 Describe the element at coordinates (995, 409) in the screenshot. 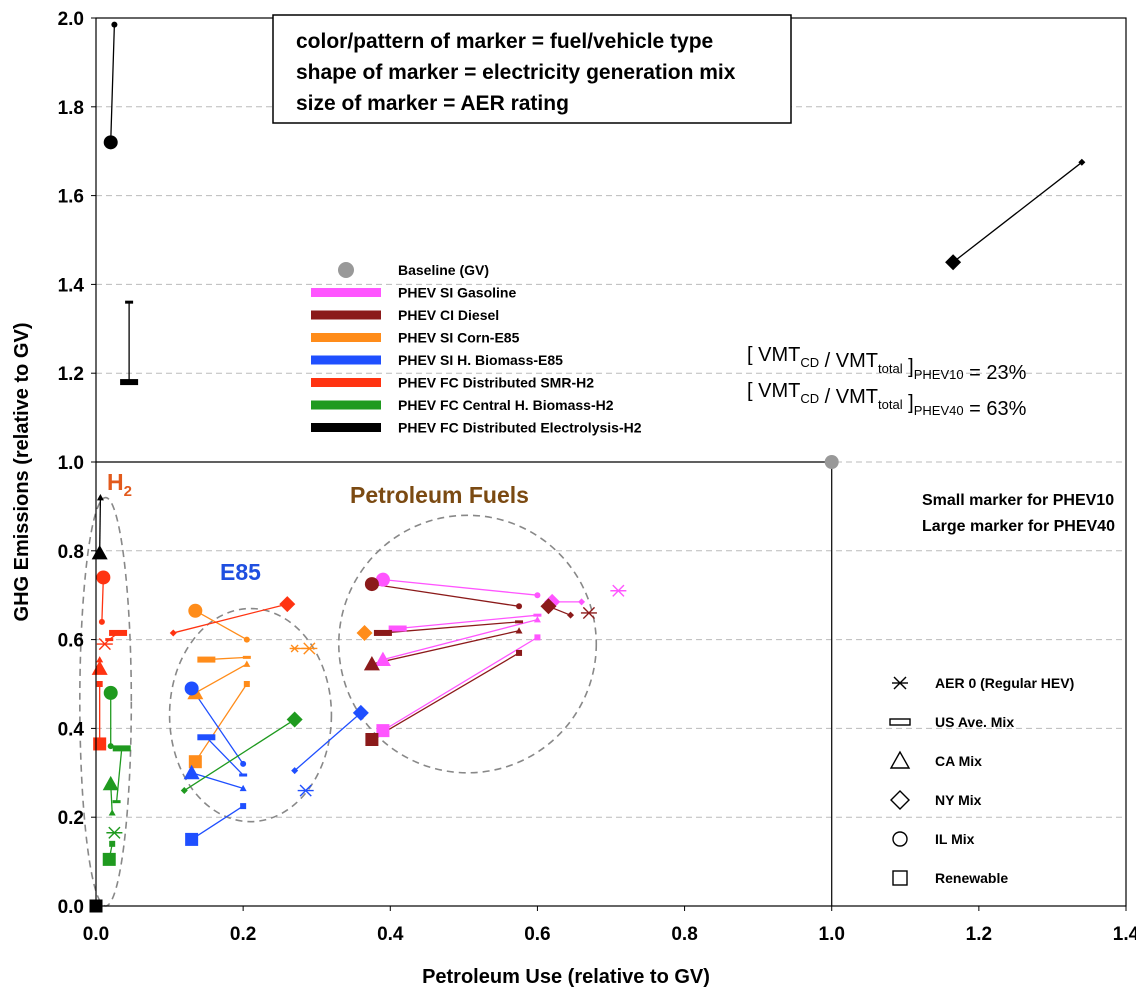

I see `ratio-part: = 63%` at that location.